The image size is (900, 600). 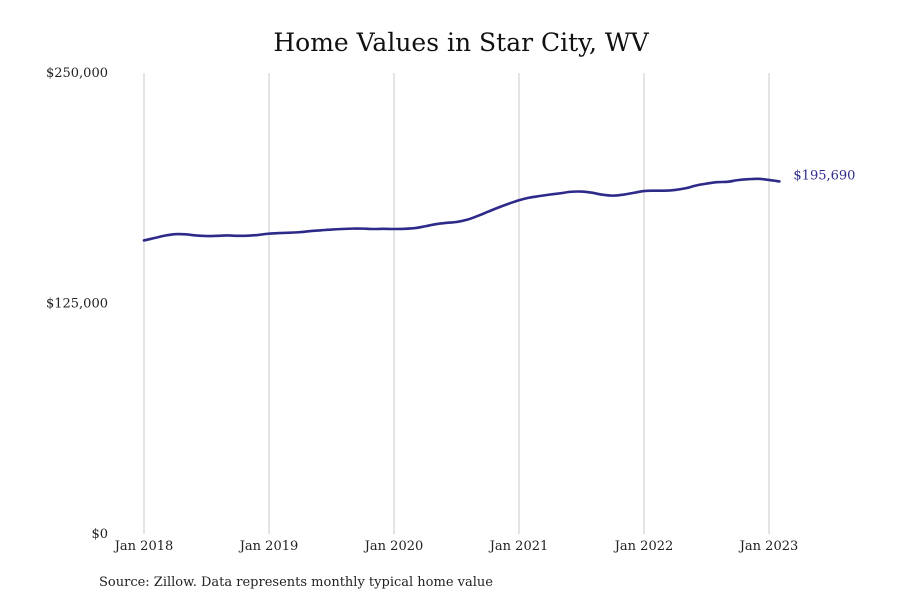 I want to click on chart-title: Home Values in Star City, WV, so click(x=461, y=42).